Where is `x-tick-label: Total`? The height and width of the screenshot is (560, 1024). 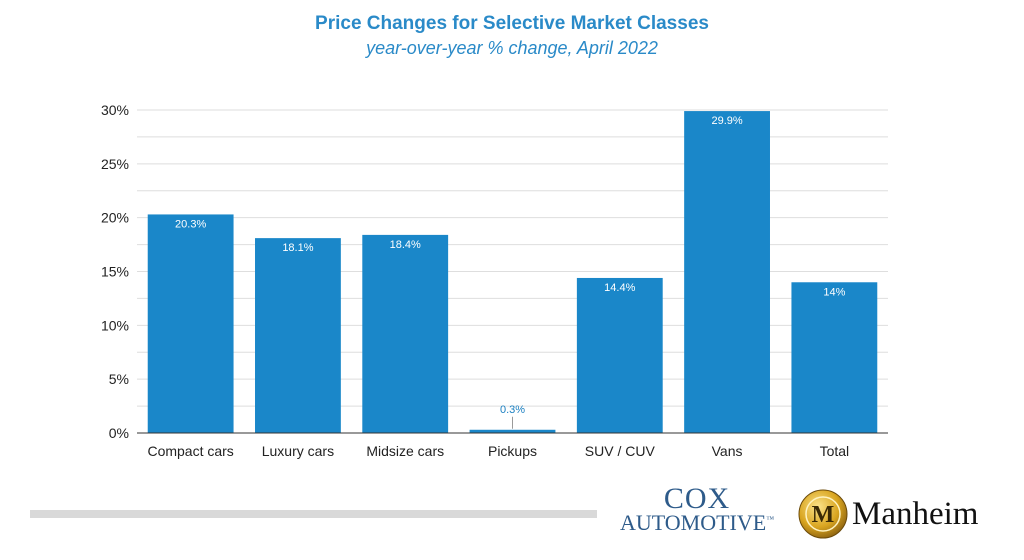
x-tick-label: Total is located at coordinates (835, 451).